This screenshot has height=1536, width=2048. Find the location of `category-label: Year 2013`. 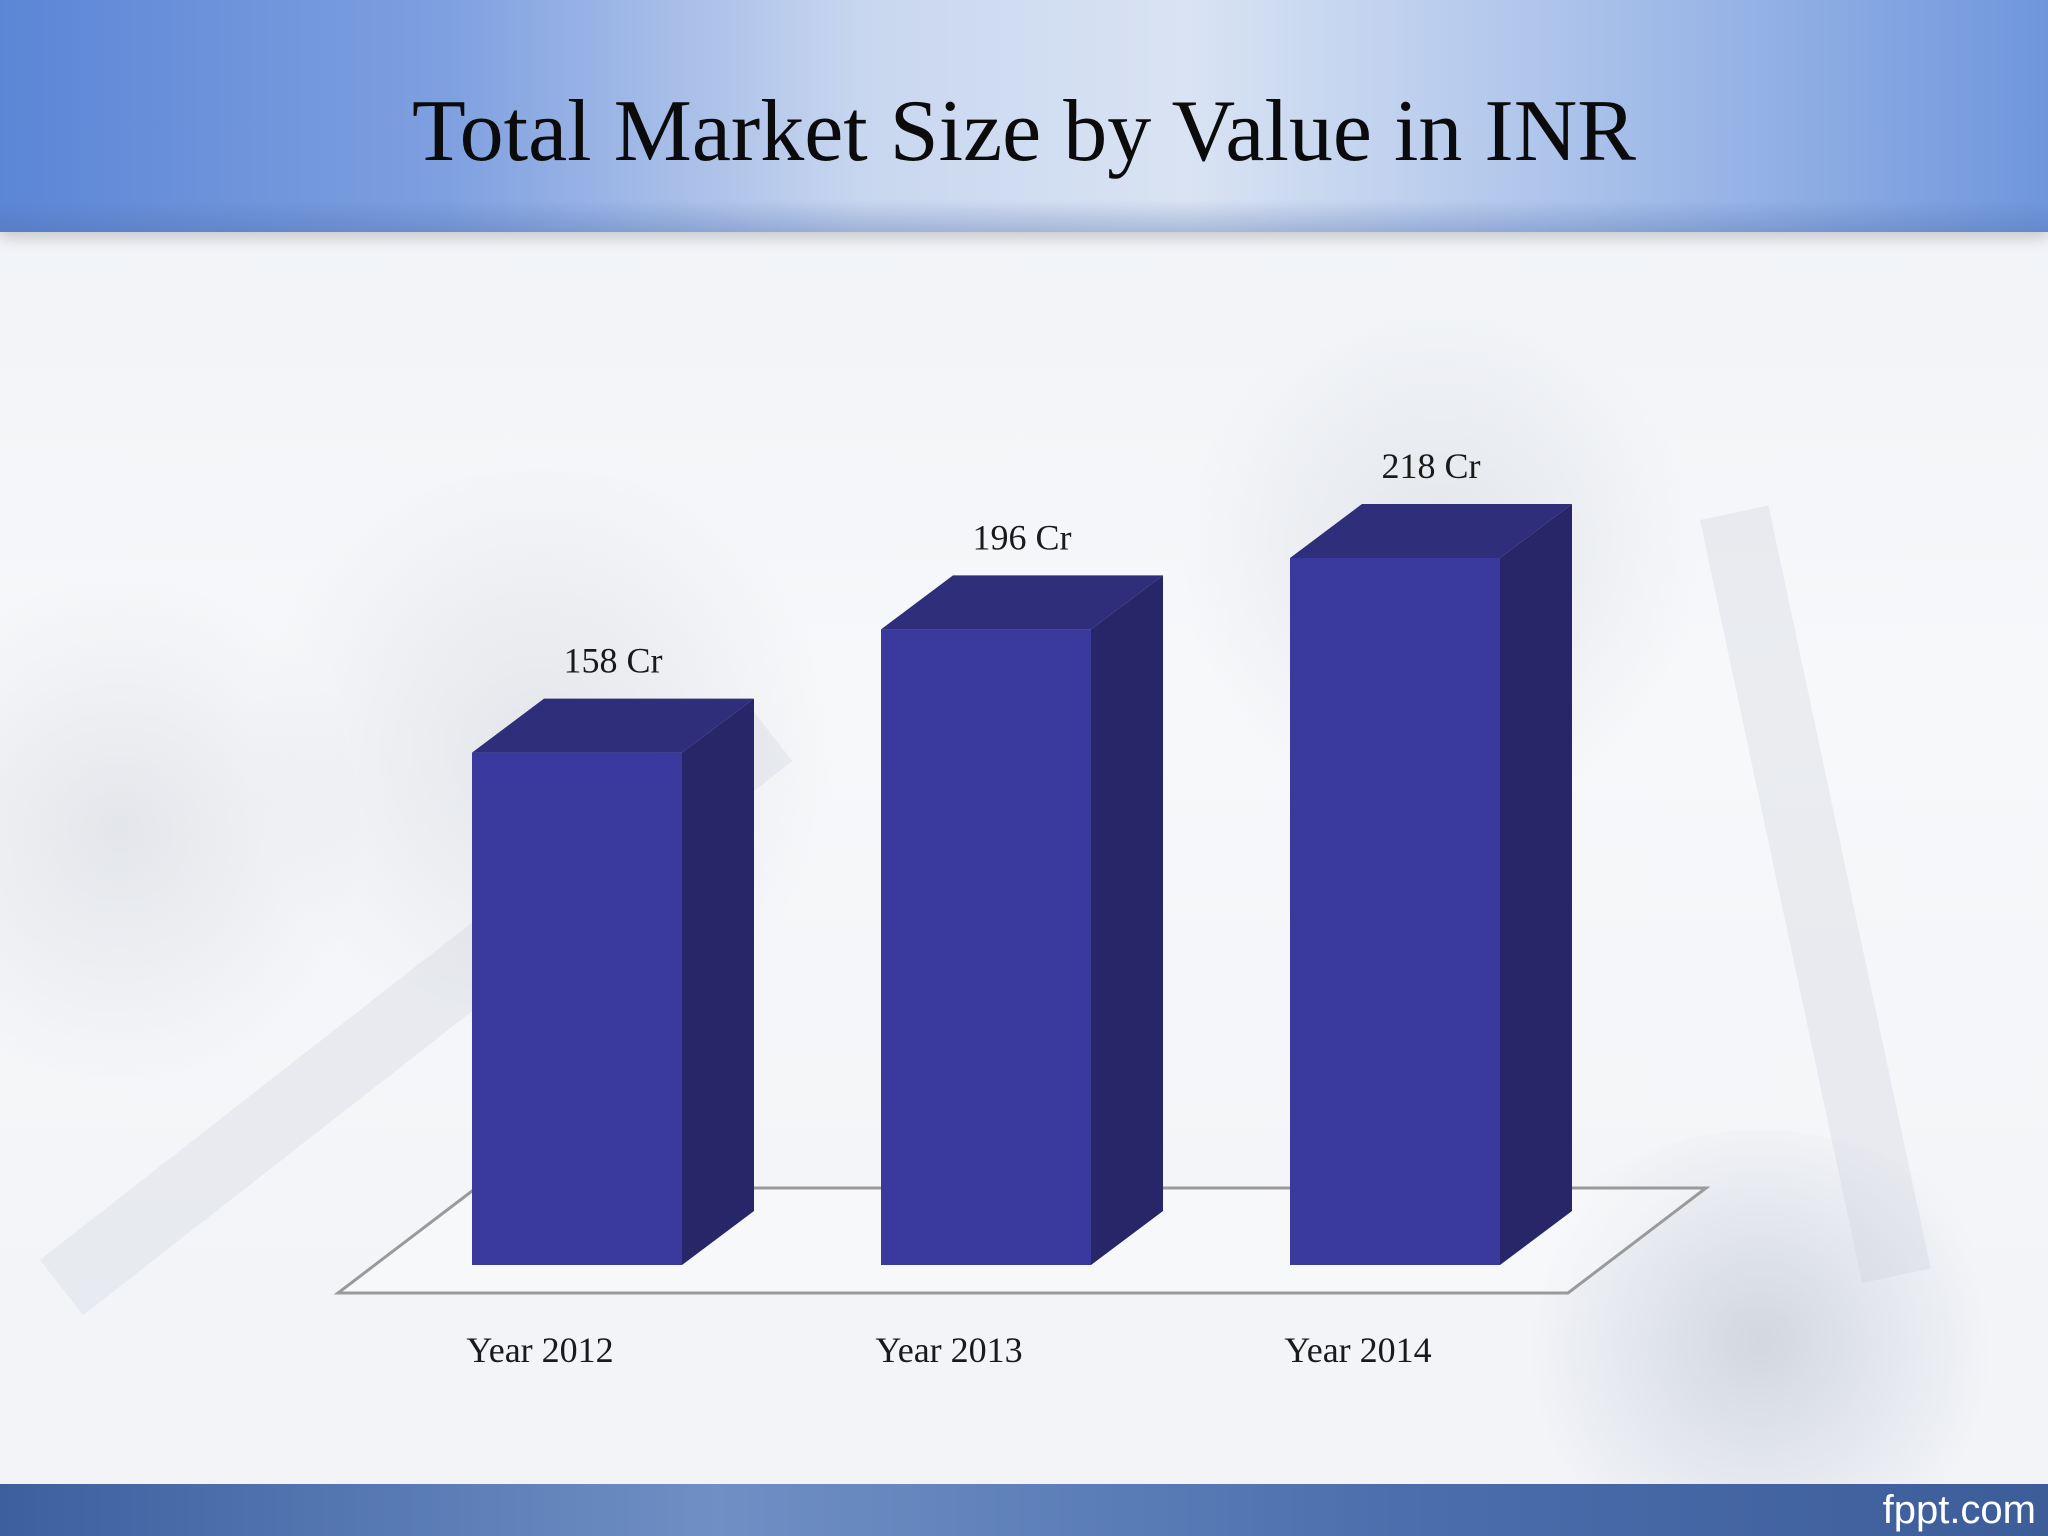

category-label: Year 2013 is located at coordinates (948, 1350).